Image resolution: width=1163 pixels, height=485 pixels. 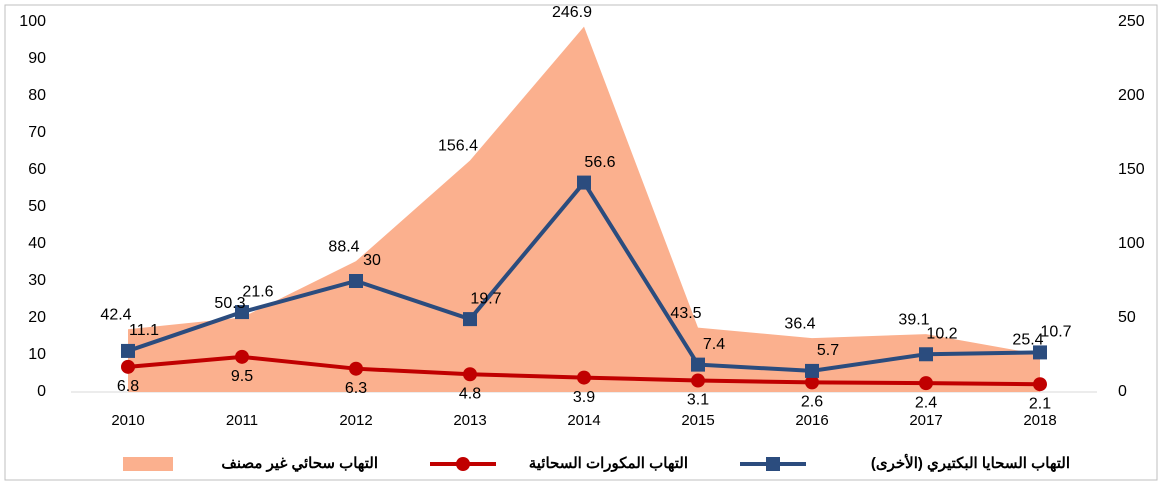 I want to click on y-tick-label: 80, so click(x=37, y=95).